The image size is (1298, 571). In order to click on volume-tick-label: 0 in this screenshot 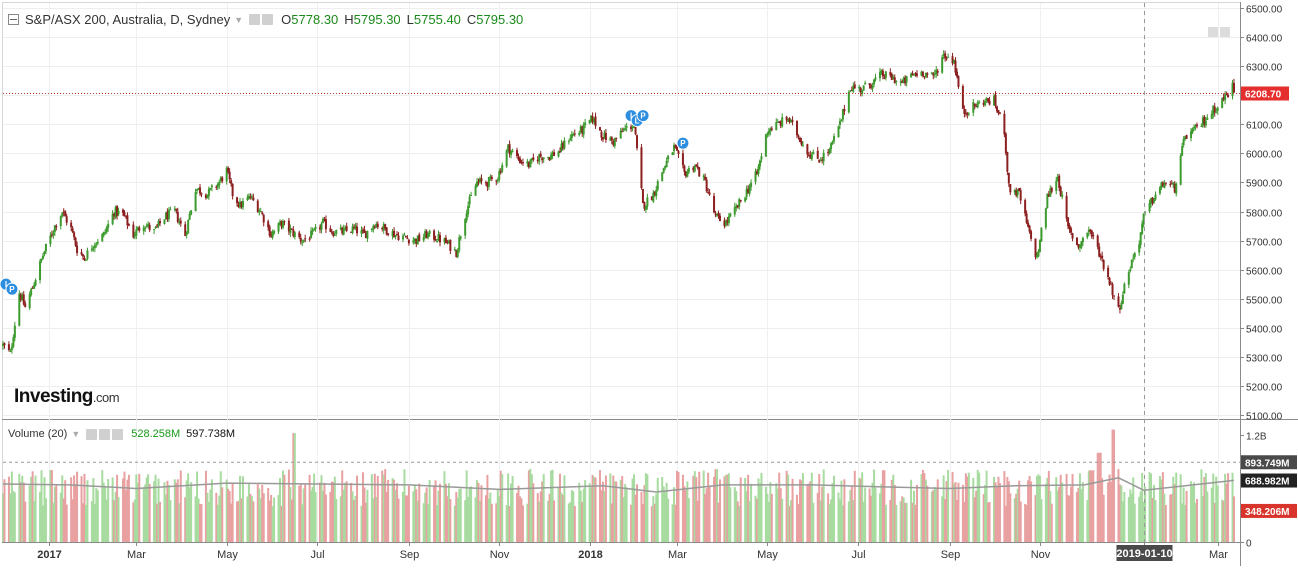, I will do `click(1249, 544)`.